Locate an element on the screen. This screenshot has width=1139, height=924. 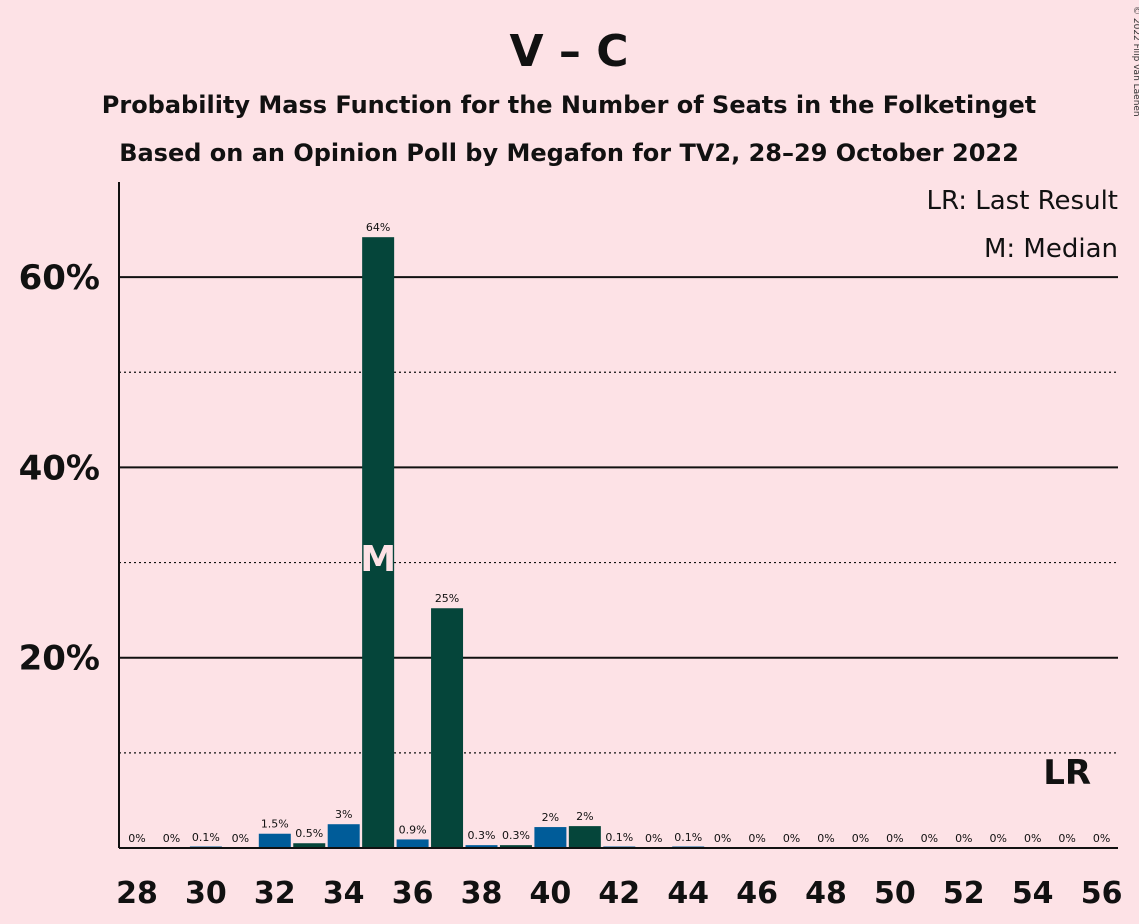
data-label-seat-42: 0.1% is located at coordinates (619, 837).